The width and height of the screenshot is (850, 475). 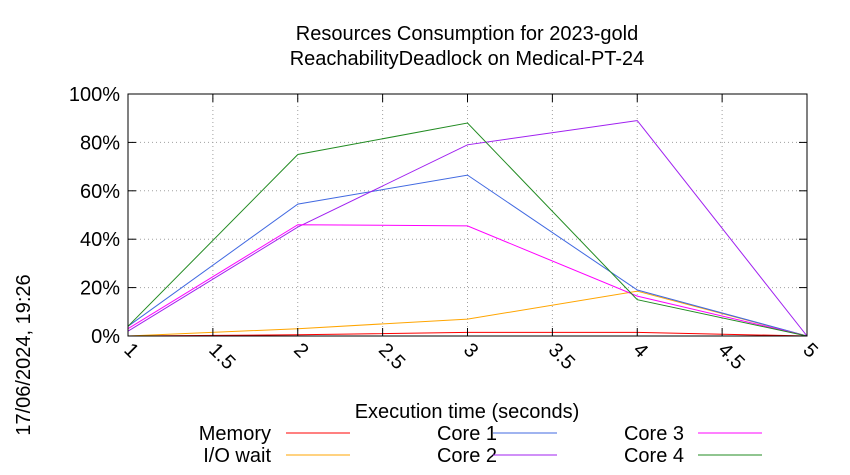 I want to click on y-tick-label: 100%, so click(x=94, y=95).